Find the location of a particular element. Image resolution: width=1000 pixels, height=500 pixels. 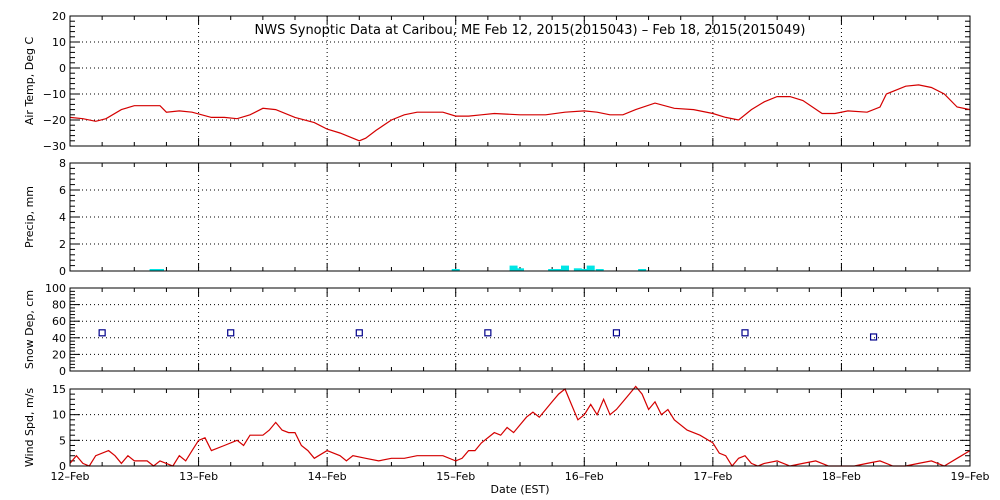

y-tick-label: 15 is located at coordinates (59, 389).